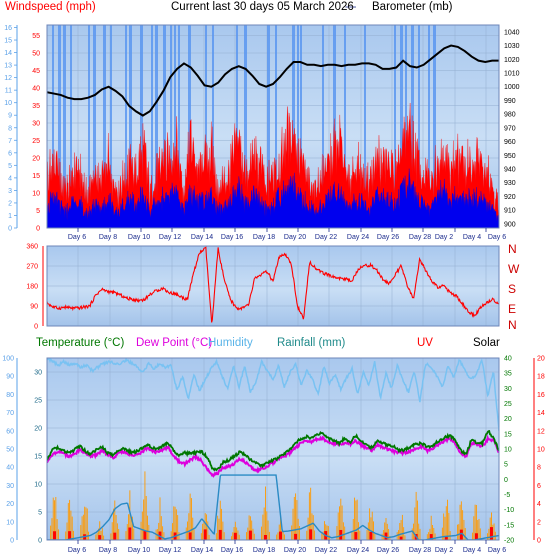  Describe the element at coordinates (508, 359) in the screenshot. I see `temp-tick-label: 40` at that location.